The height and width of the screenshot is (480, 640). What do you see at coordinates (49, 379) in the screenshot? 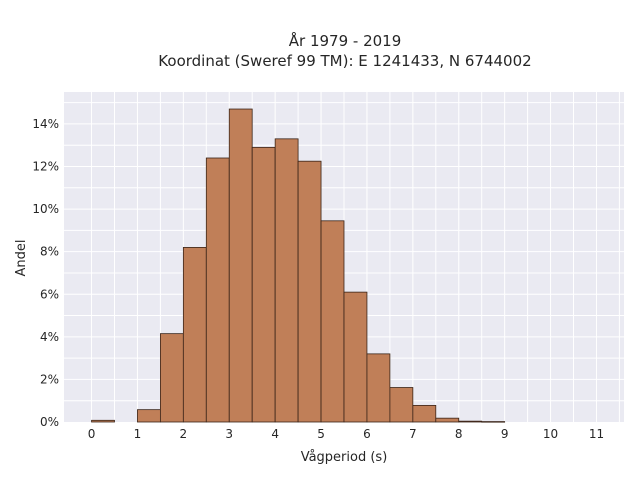
I see `y-tick-label: 2%` at bounding box center [49, 379].